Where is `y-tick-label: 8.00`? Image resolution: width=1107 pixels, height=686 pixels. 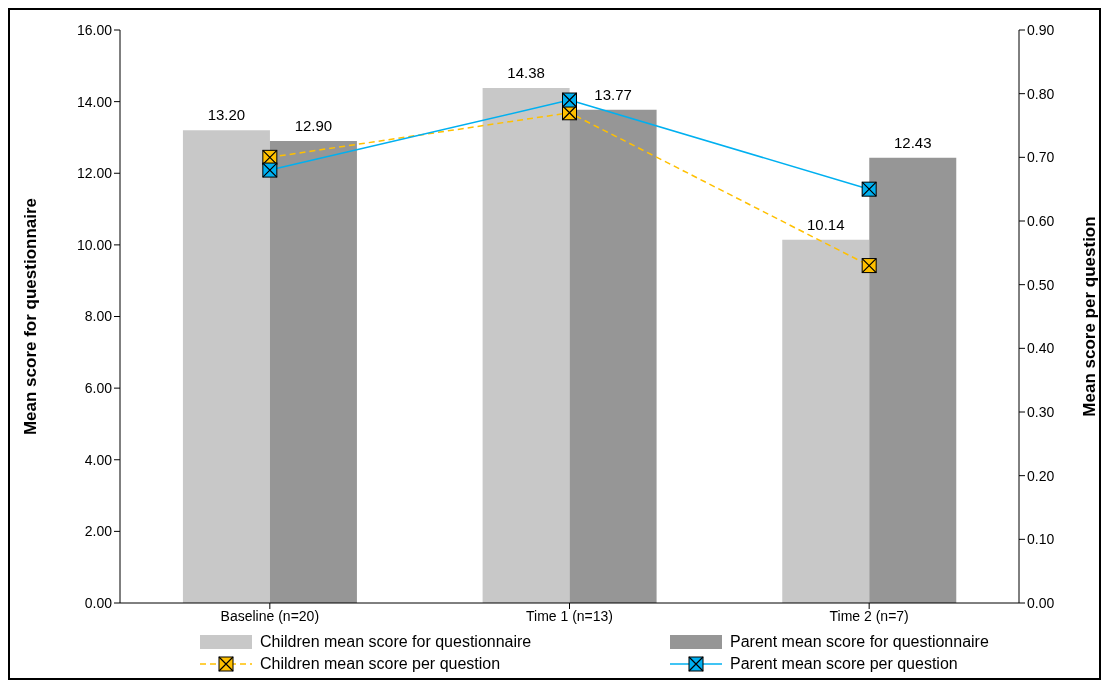 y-tick-label: 8.00 is located at coordinates (98, 316).